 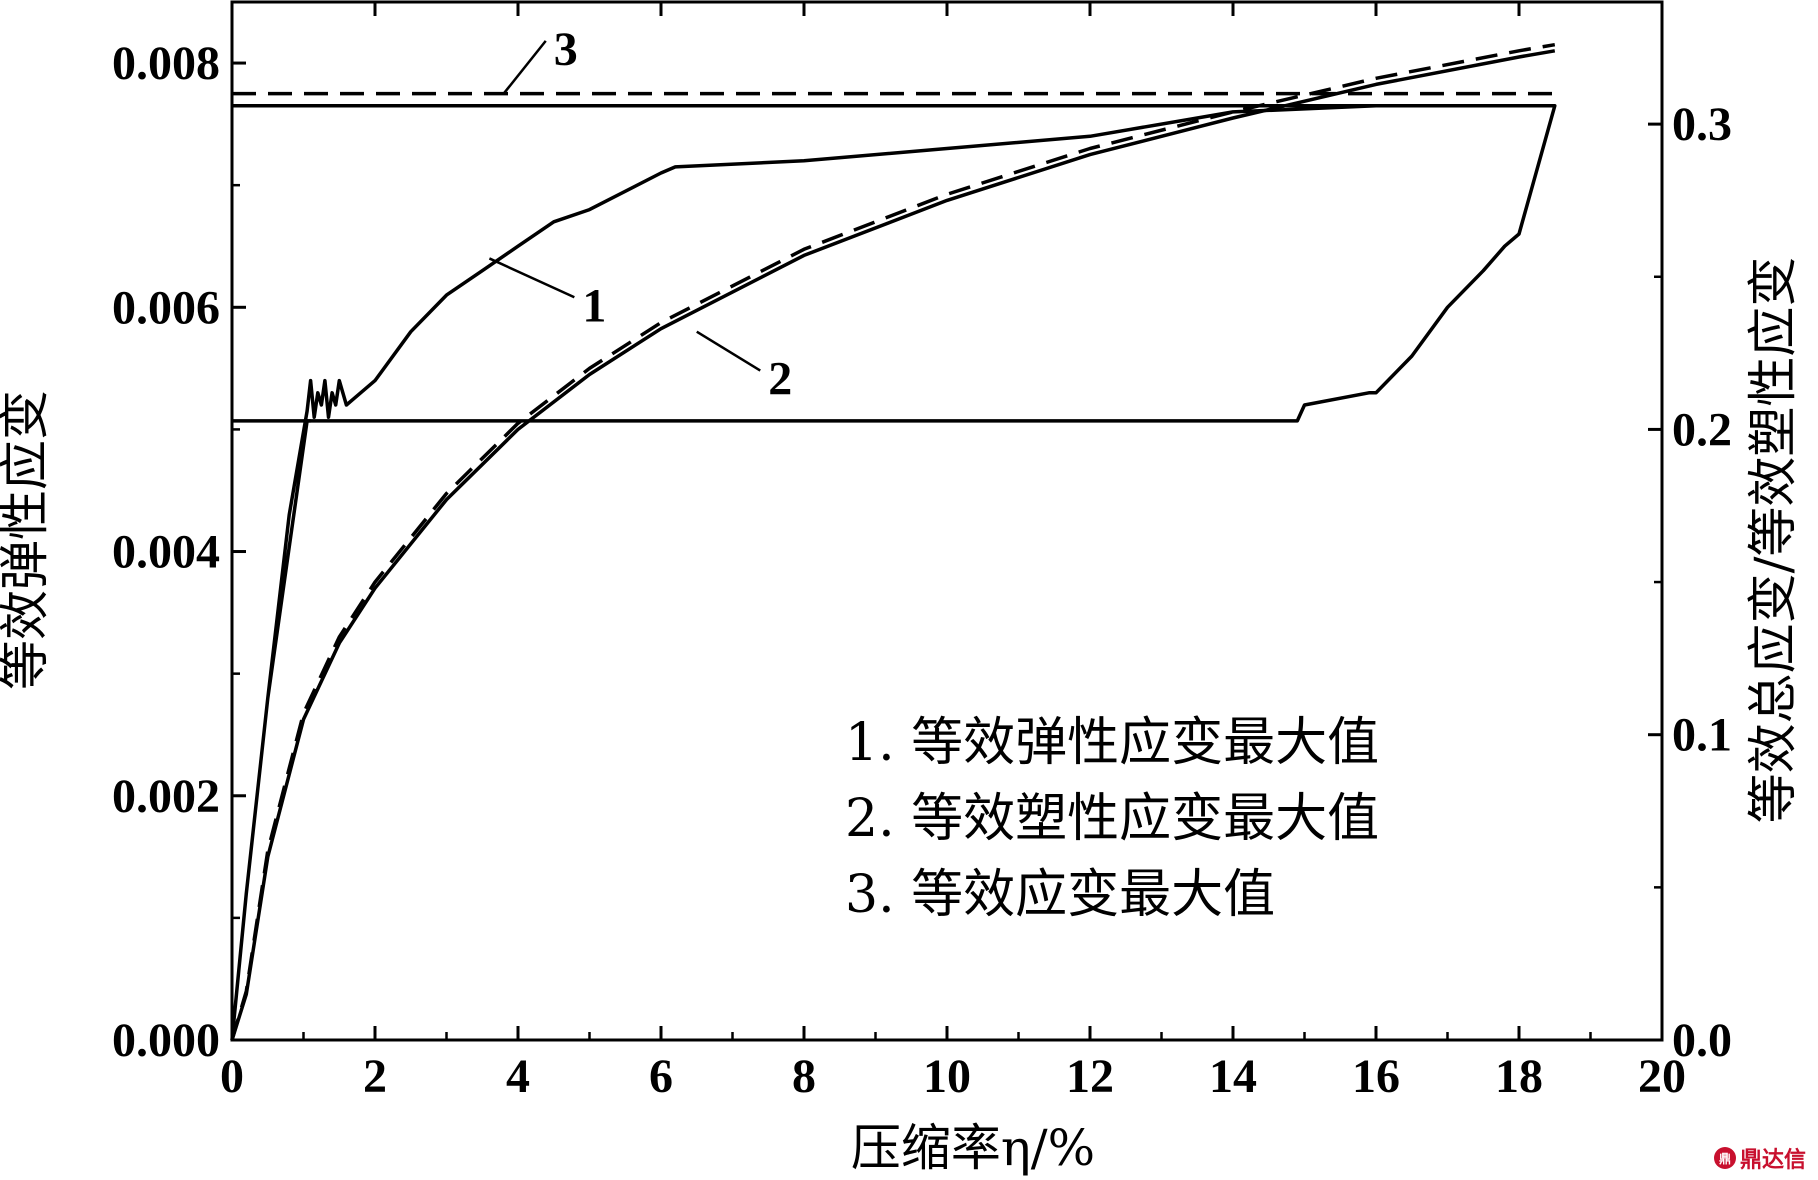 What do you see at coordinates (1060, 895) in the screenshot?
I see `legend-entry-3: 3. 等效应变最大值` at bounding box center [1060, 895].